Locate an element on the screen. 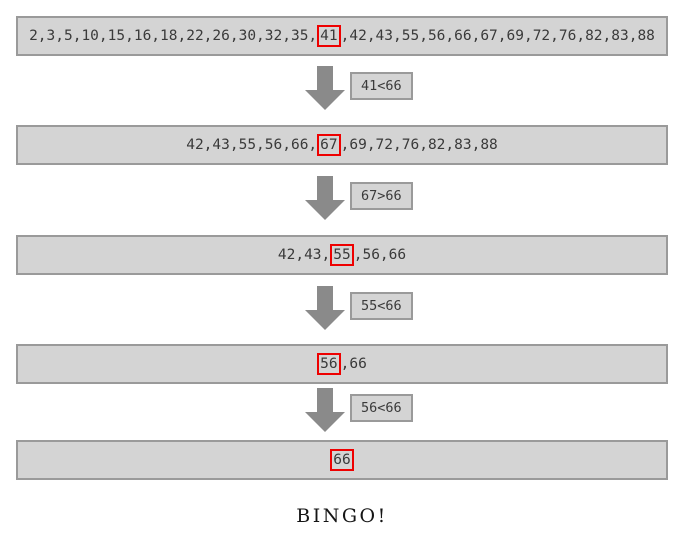 This screenshot has height=542, width=684. step-3: 55<66 is located at coordinates (342, 308).